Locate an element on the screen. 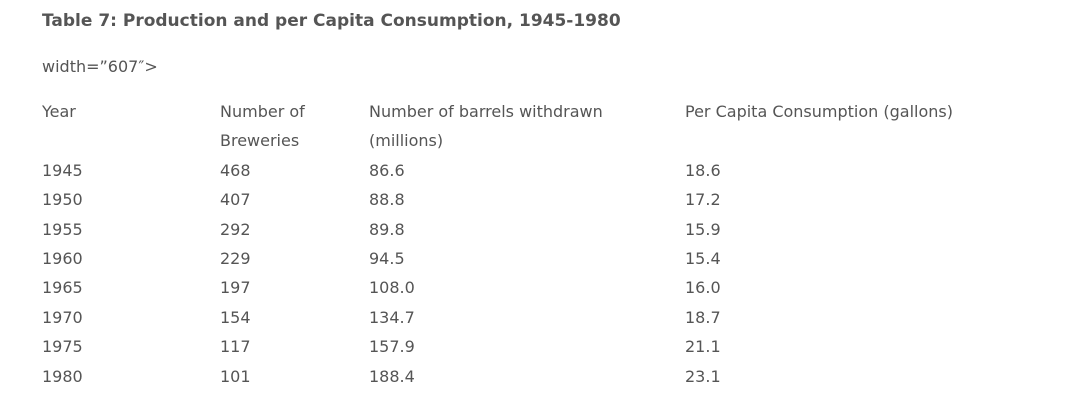 This screenshot has height=400, width=1080. cell-year: 1970 is located at coordinates (62, 317).